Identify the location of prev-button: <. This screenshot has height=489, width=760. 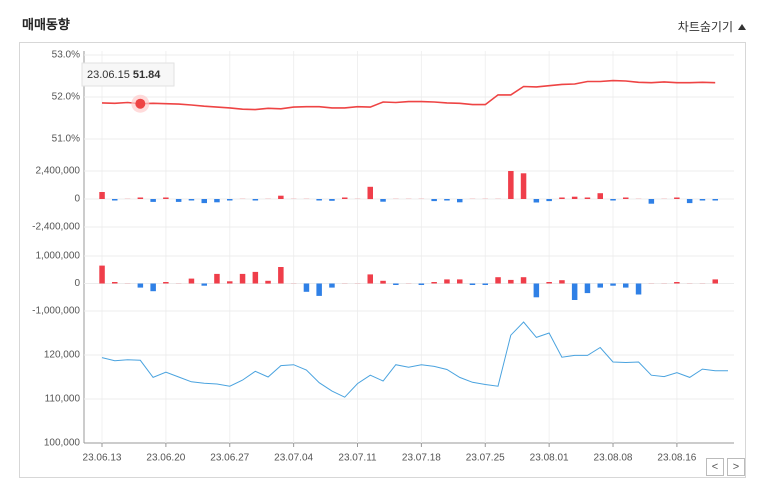
(715, 467).